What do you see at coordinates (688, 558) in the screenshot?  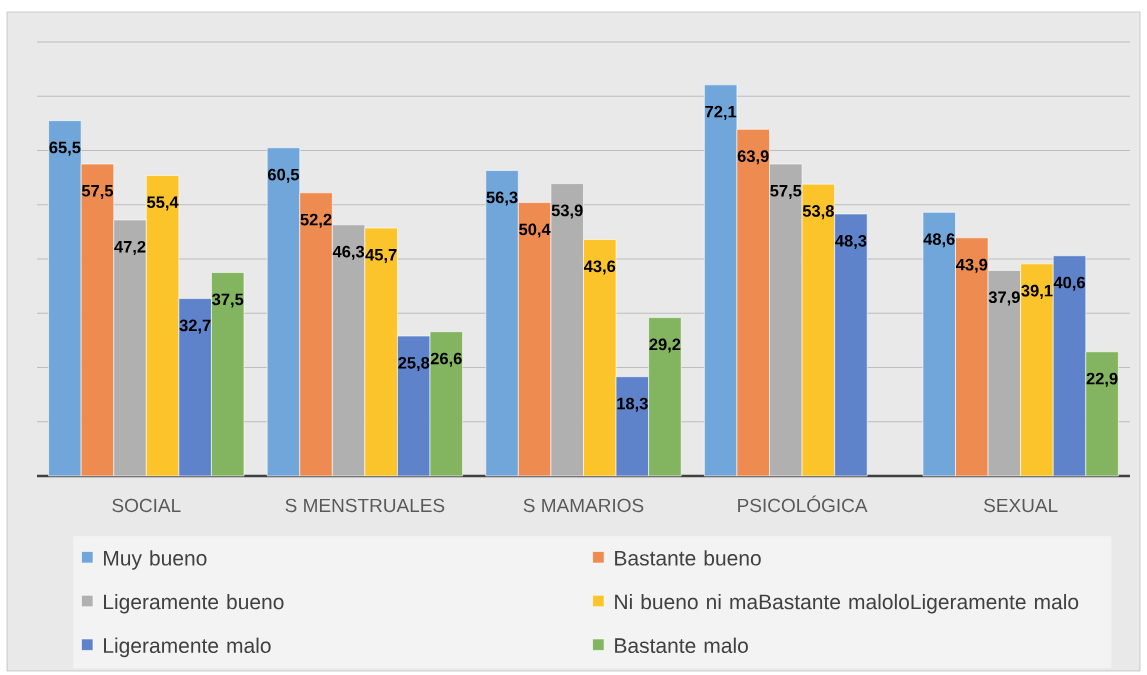 I see `legend-label: Bastante bueno` at bounding box center [688, 558].